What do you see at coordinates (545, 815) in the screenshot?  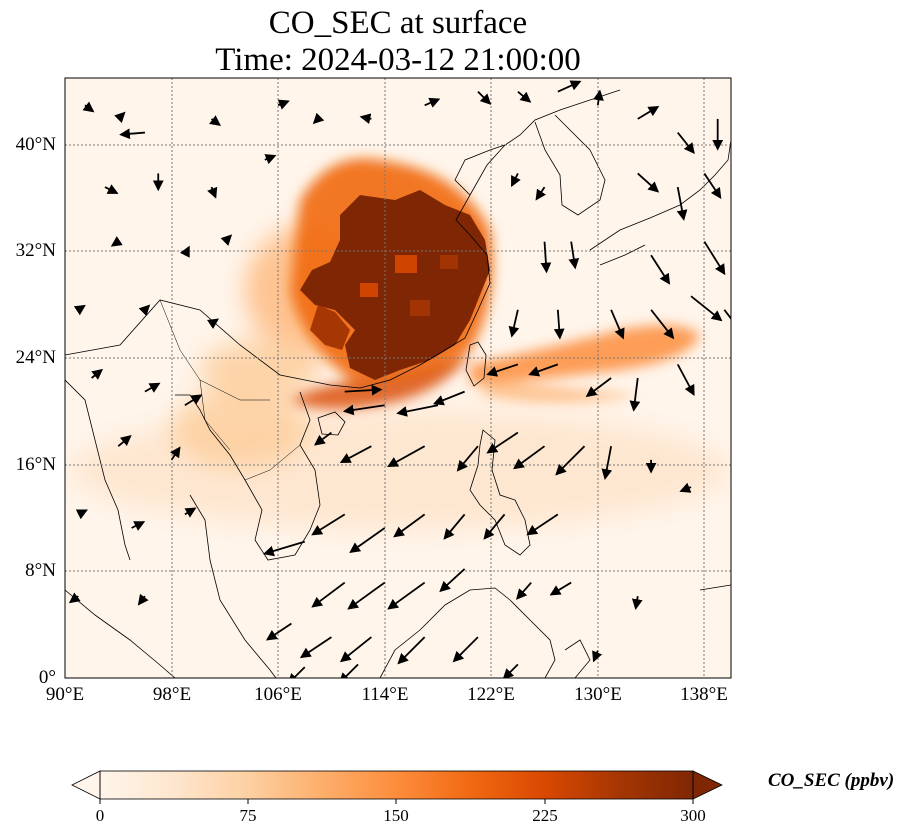 I see `colorbar-tick-label: 225` at bounding box center [545, 815].